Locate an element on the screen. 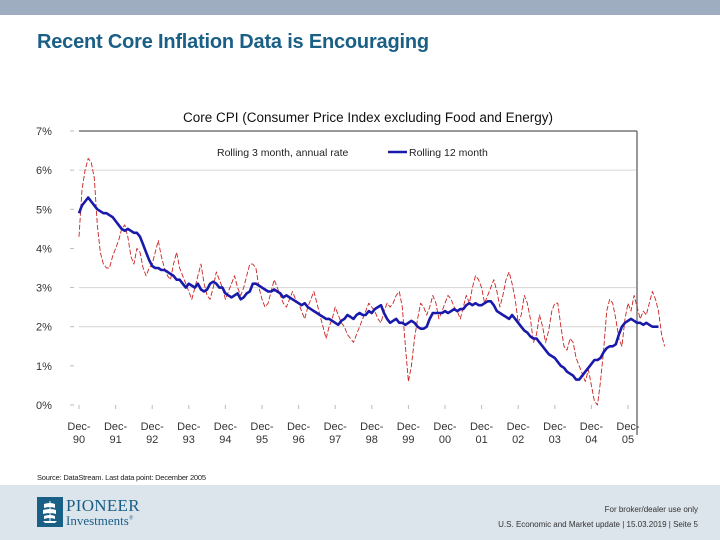 This screenshot has width=720, height=540. ship-icon is located at coordinates (50, 512).